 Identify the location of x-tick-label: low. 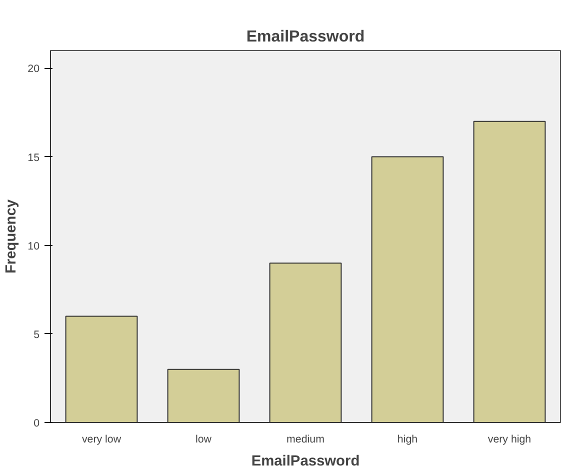
(204, 440).